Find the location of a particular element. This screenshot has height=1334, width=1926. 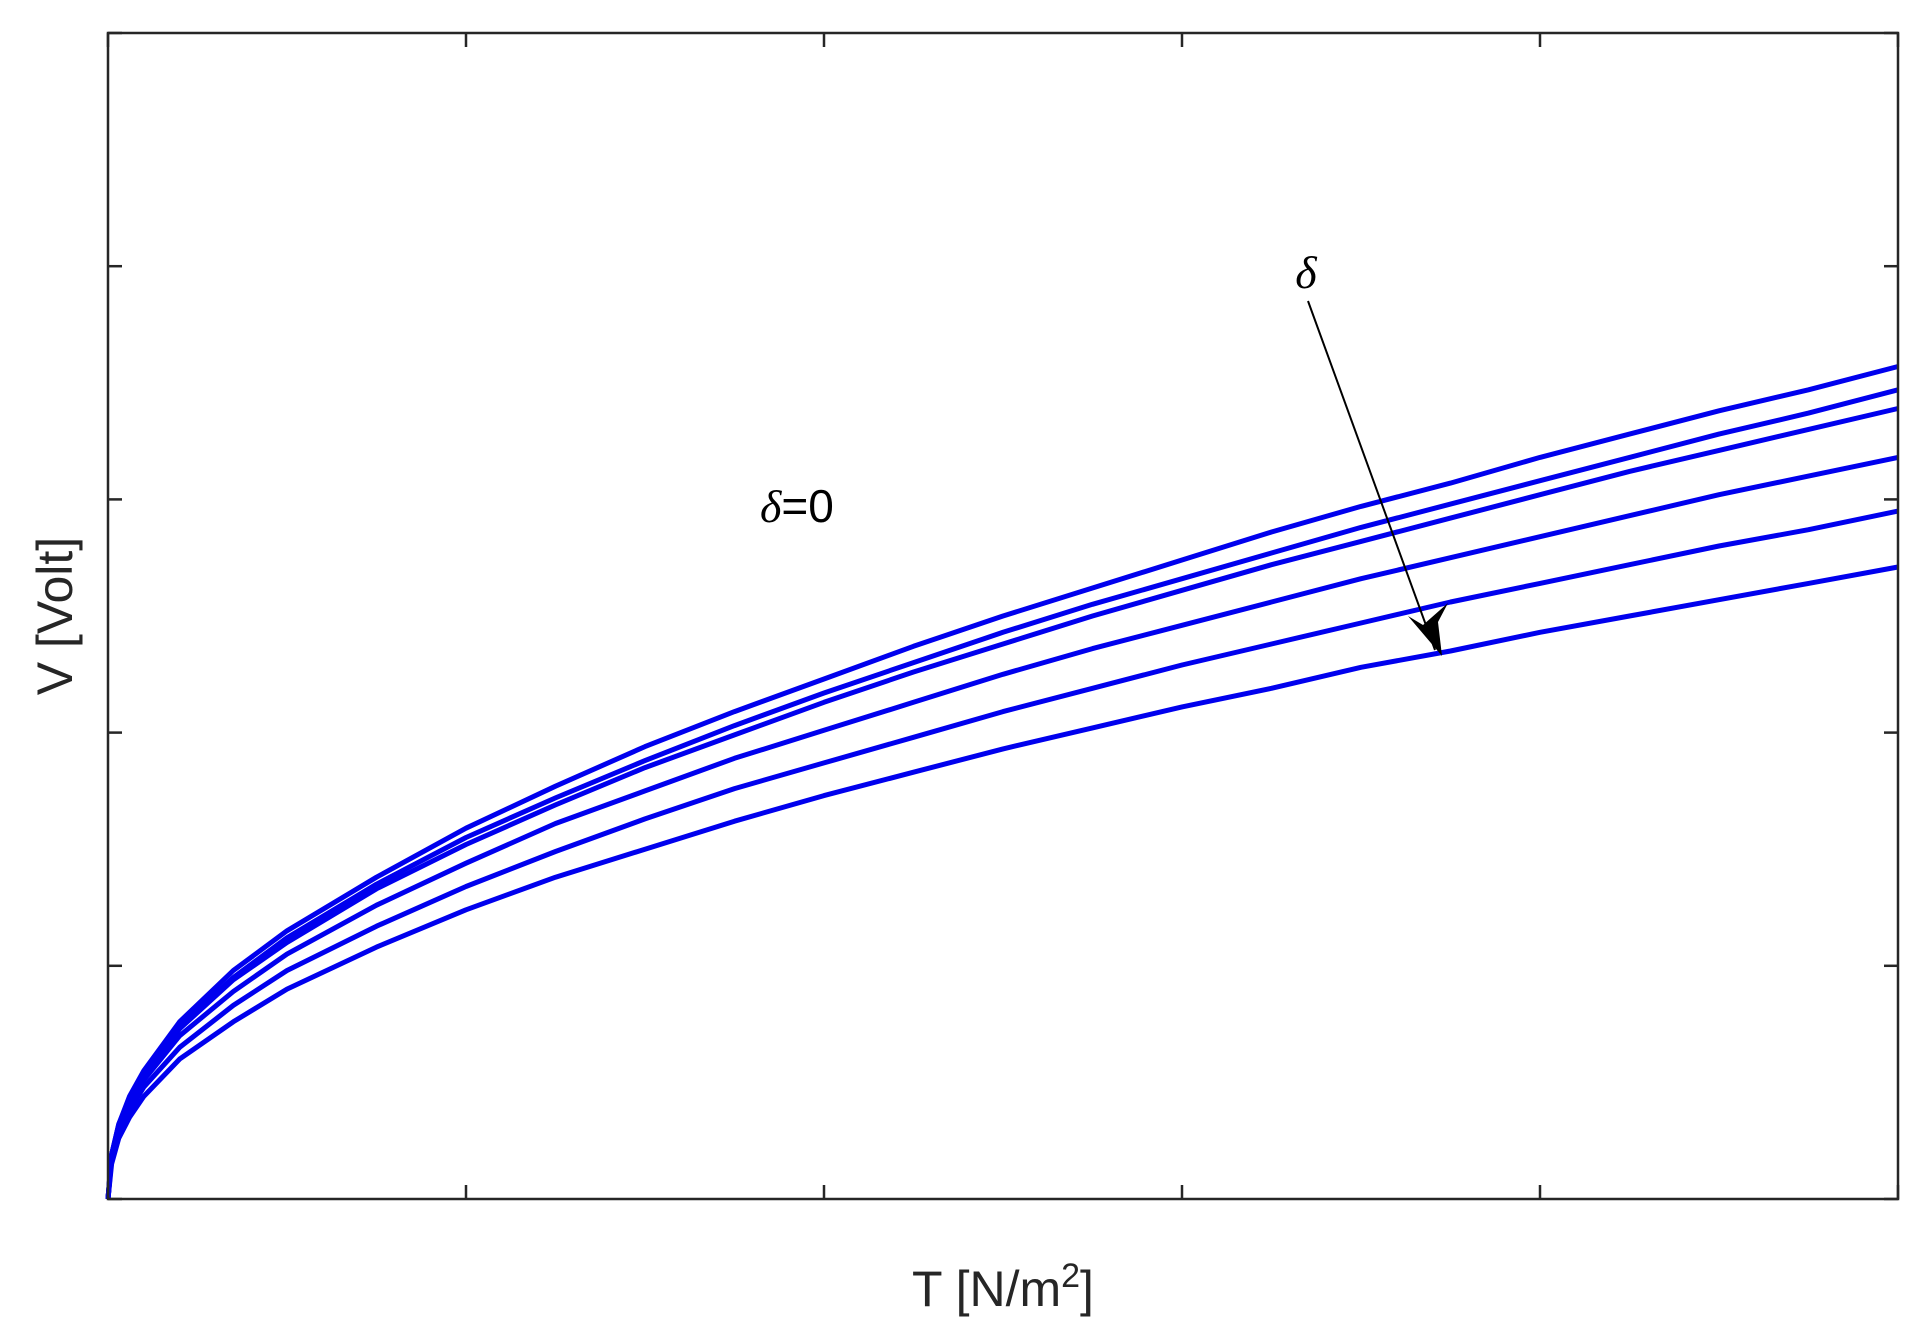

delta-arrow is located at coordinates (1371, 475).